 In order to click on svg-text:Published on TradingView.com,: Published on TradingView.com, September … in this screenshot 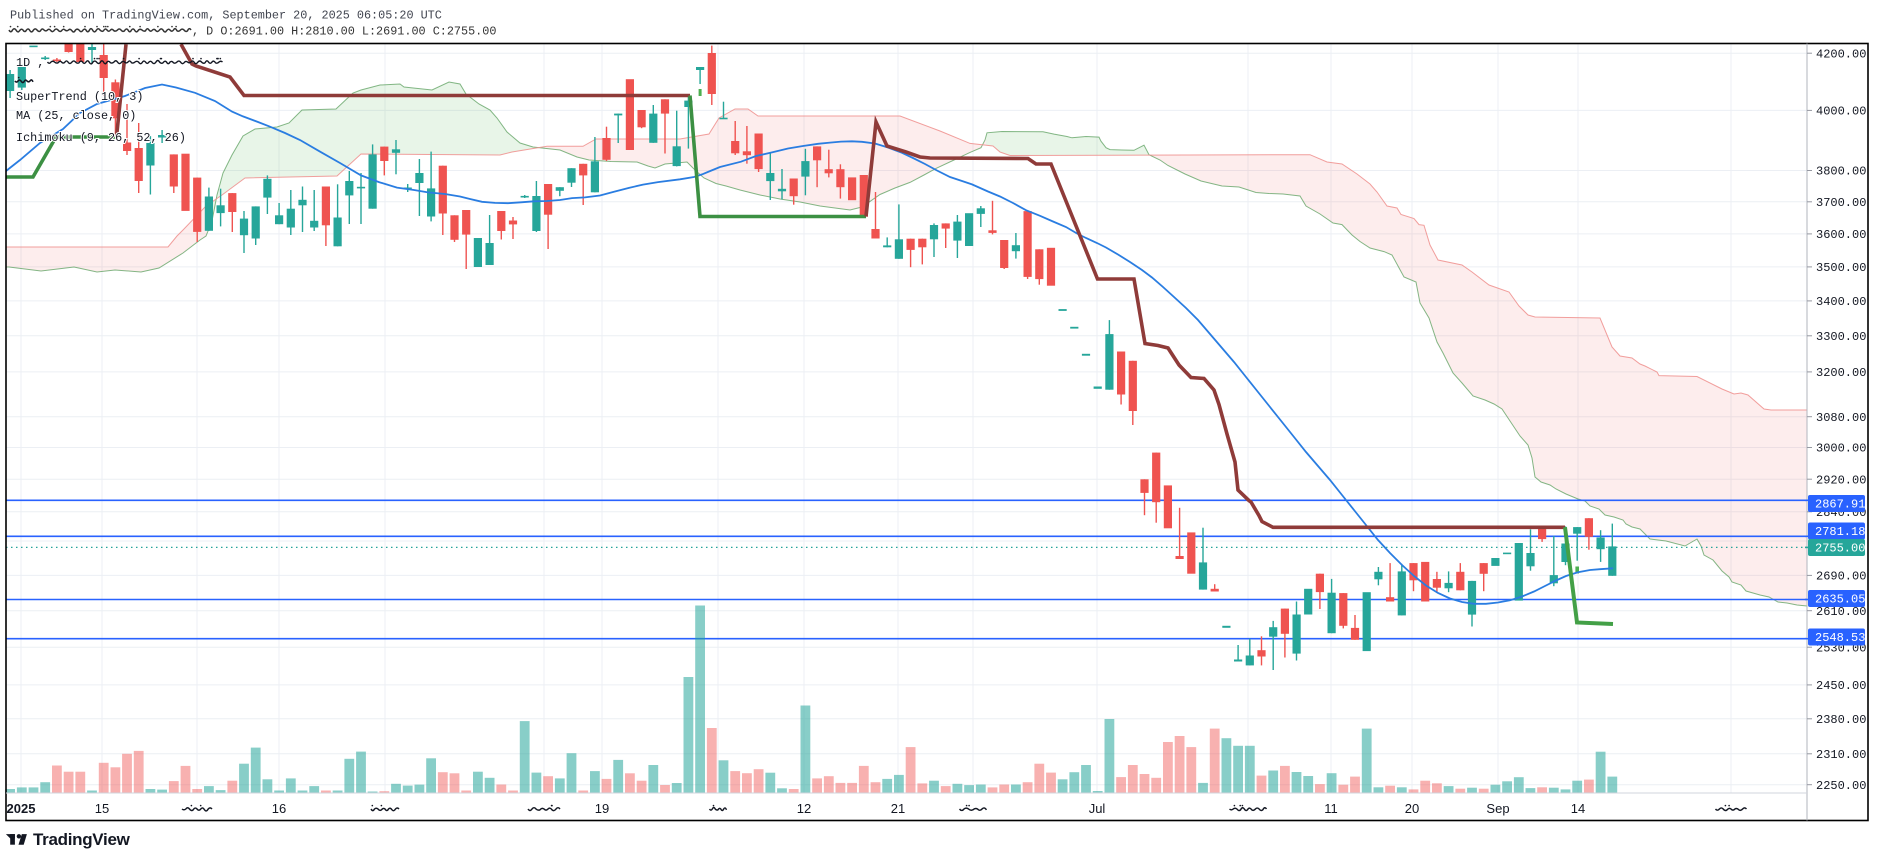, I will do `click(226, 16)`.